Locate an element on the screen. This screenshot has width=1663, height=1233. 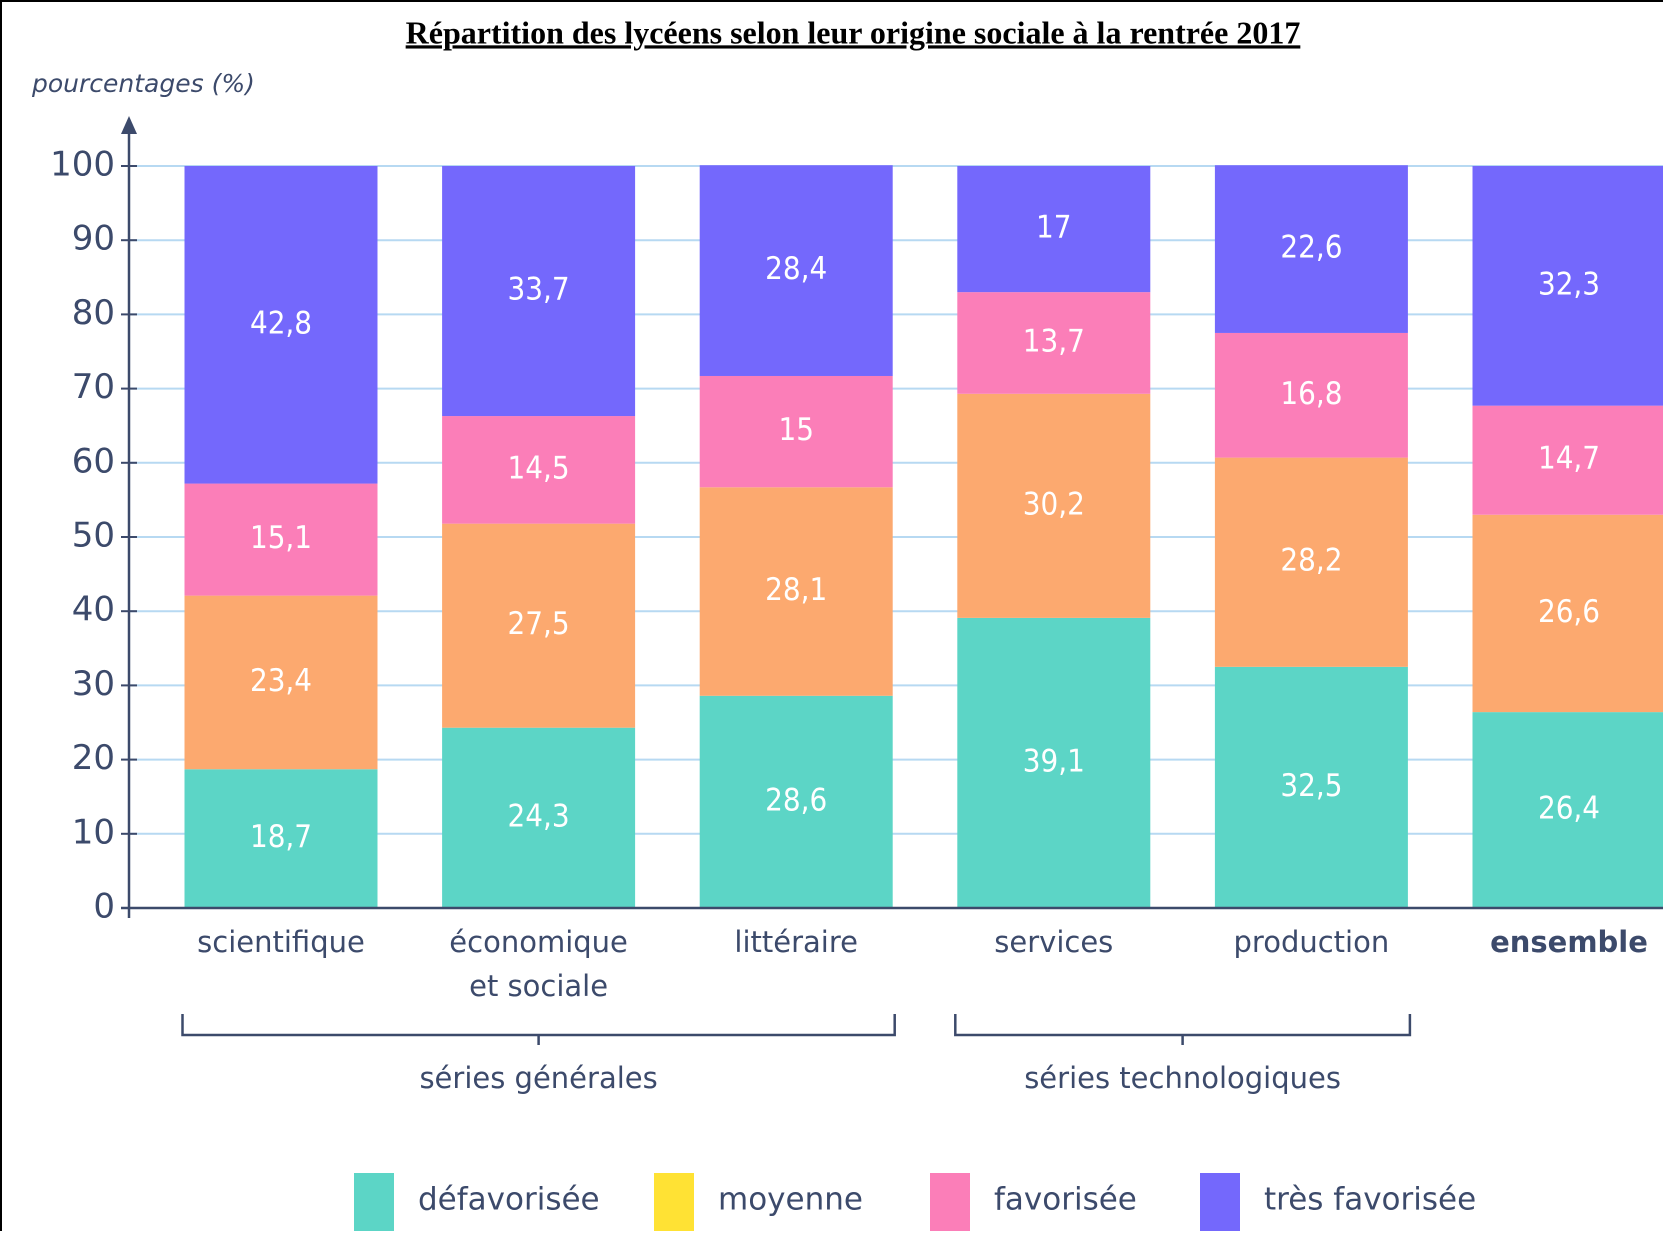
data-label: 39,1 is located at coordinates (1054, 761).